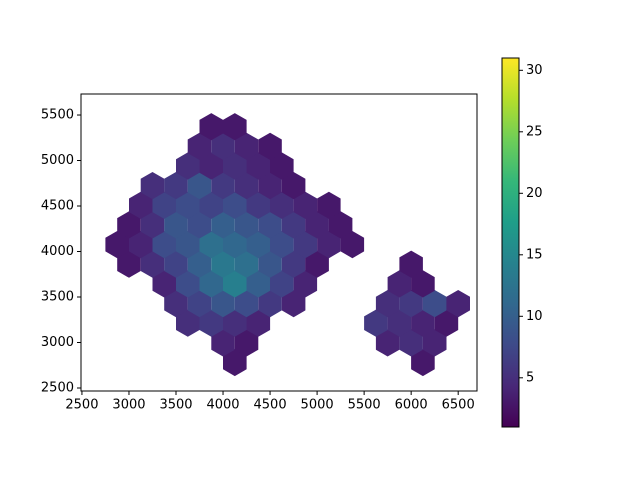 The width and height of the screenshot is (640, 484). I want to click on x-tick-label: 6500, so click(458, 405).